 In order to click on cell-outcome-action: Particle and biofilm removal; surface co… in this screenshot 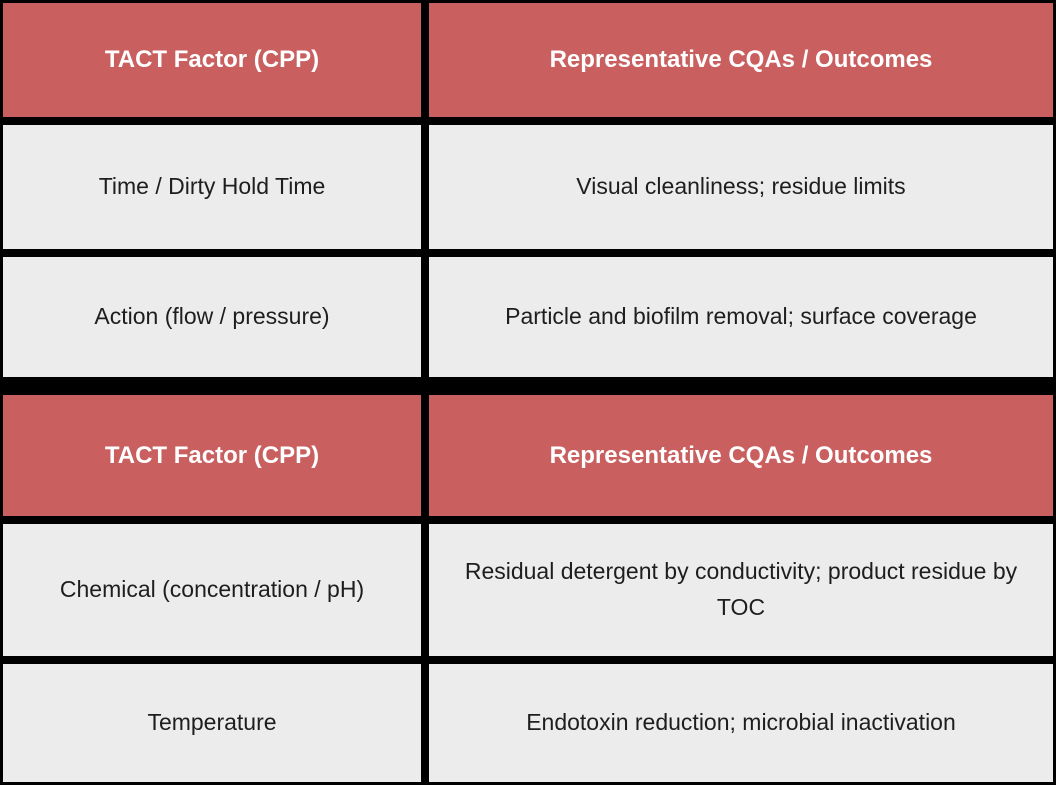, I will do `click(741, 317)`.